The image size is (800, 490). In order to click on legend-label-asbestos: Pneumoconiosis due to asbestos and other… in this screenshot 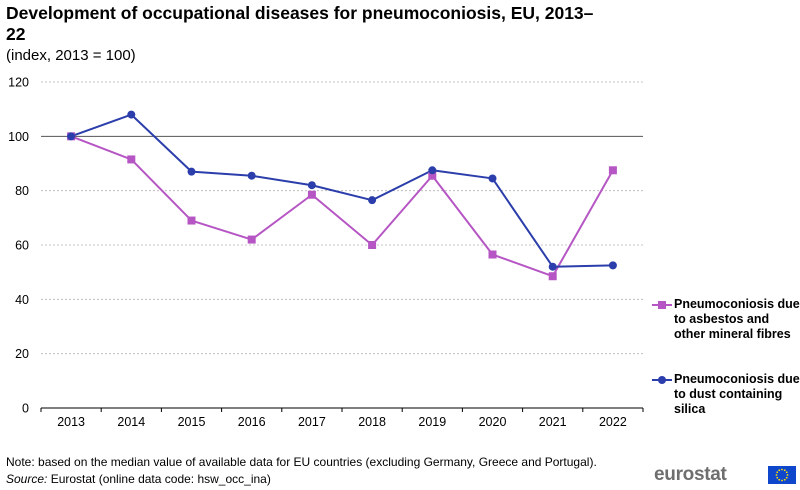, I will do `click(737, 319)`.